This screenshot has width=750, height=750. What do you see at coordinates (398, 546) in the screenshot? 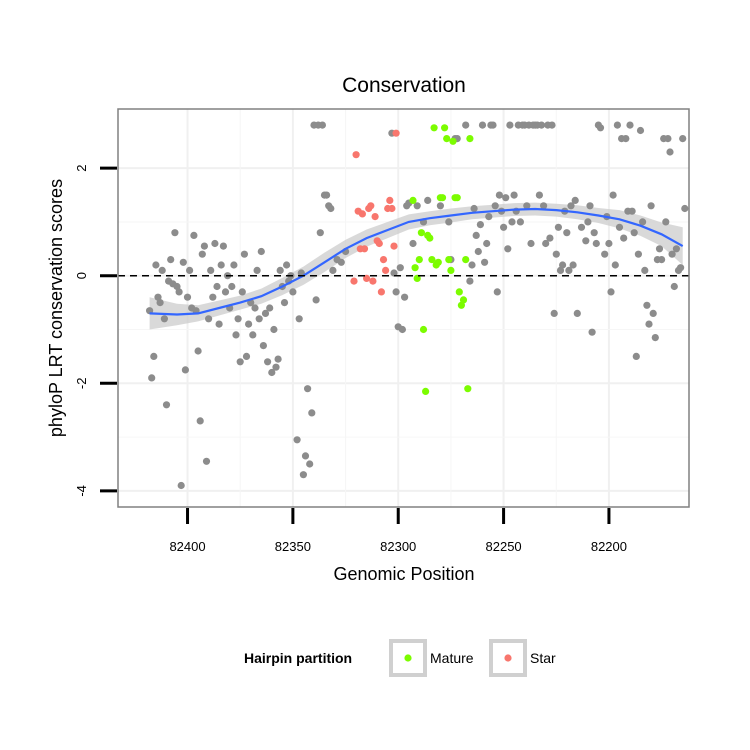
I see `x-tick-label: 82300` at bounding box center [398, 546].